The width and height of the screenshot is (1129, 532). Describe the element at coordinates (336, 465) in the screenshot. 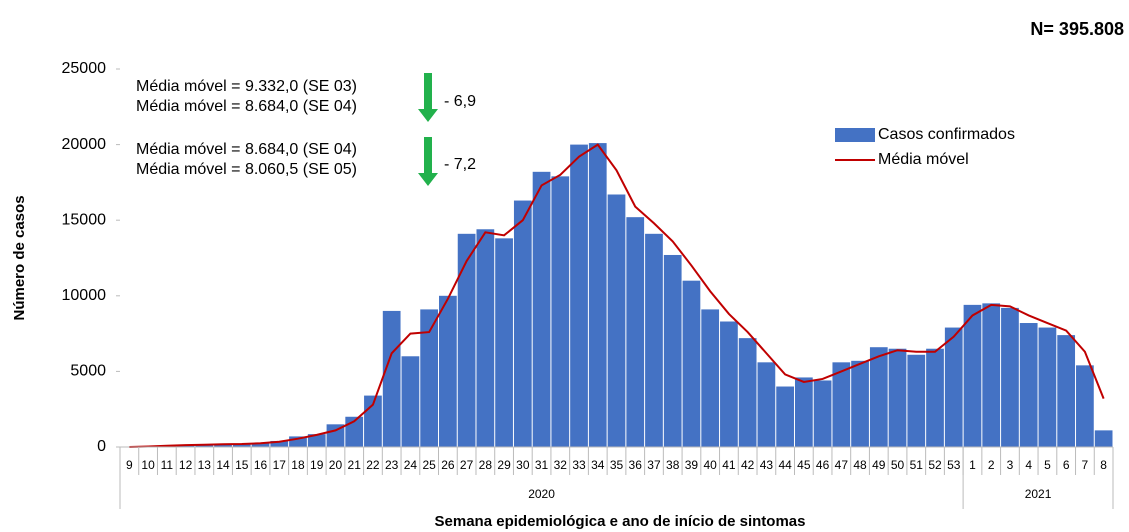

I see `x-tick-label: 20` at that location.